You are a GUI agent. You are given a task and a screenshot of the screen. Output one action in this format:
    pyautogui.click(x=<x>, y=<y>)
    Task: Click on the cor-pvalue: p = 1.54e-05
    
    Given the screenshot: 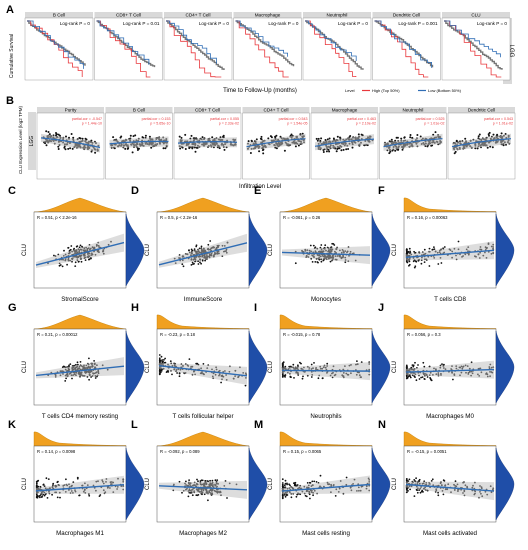 What is the action you would take?
    pyautogui.click(x=297, y=124)
    